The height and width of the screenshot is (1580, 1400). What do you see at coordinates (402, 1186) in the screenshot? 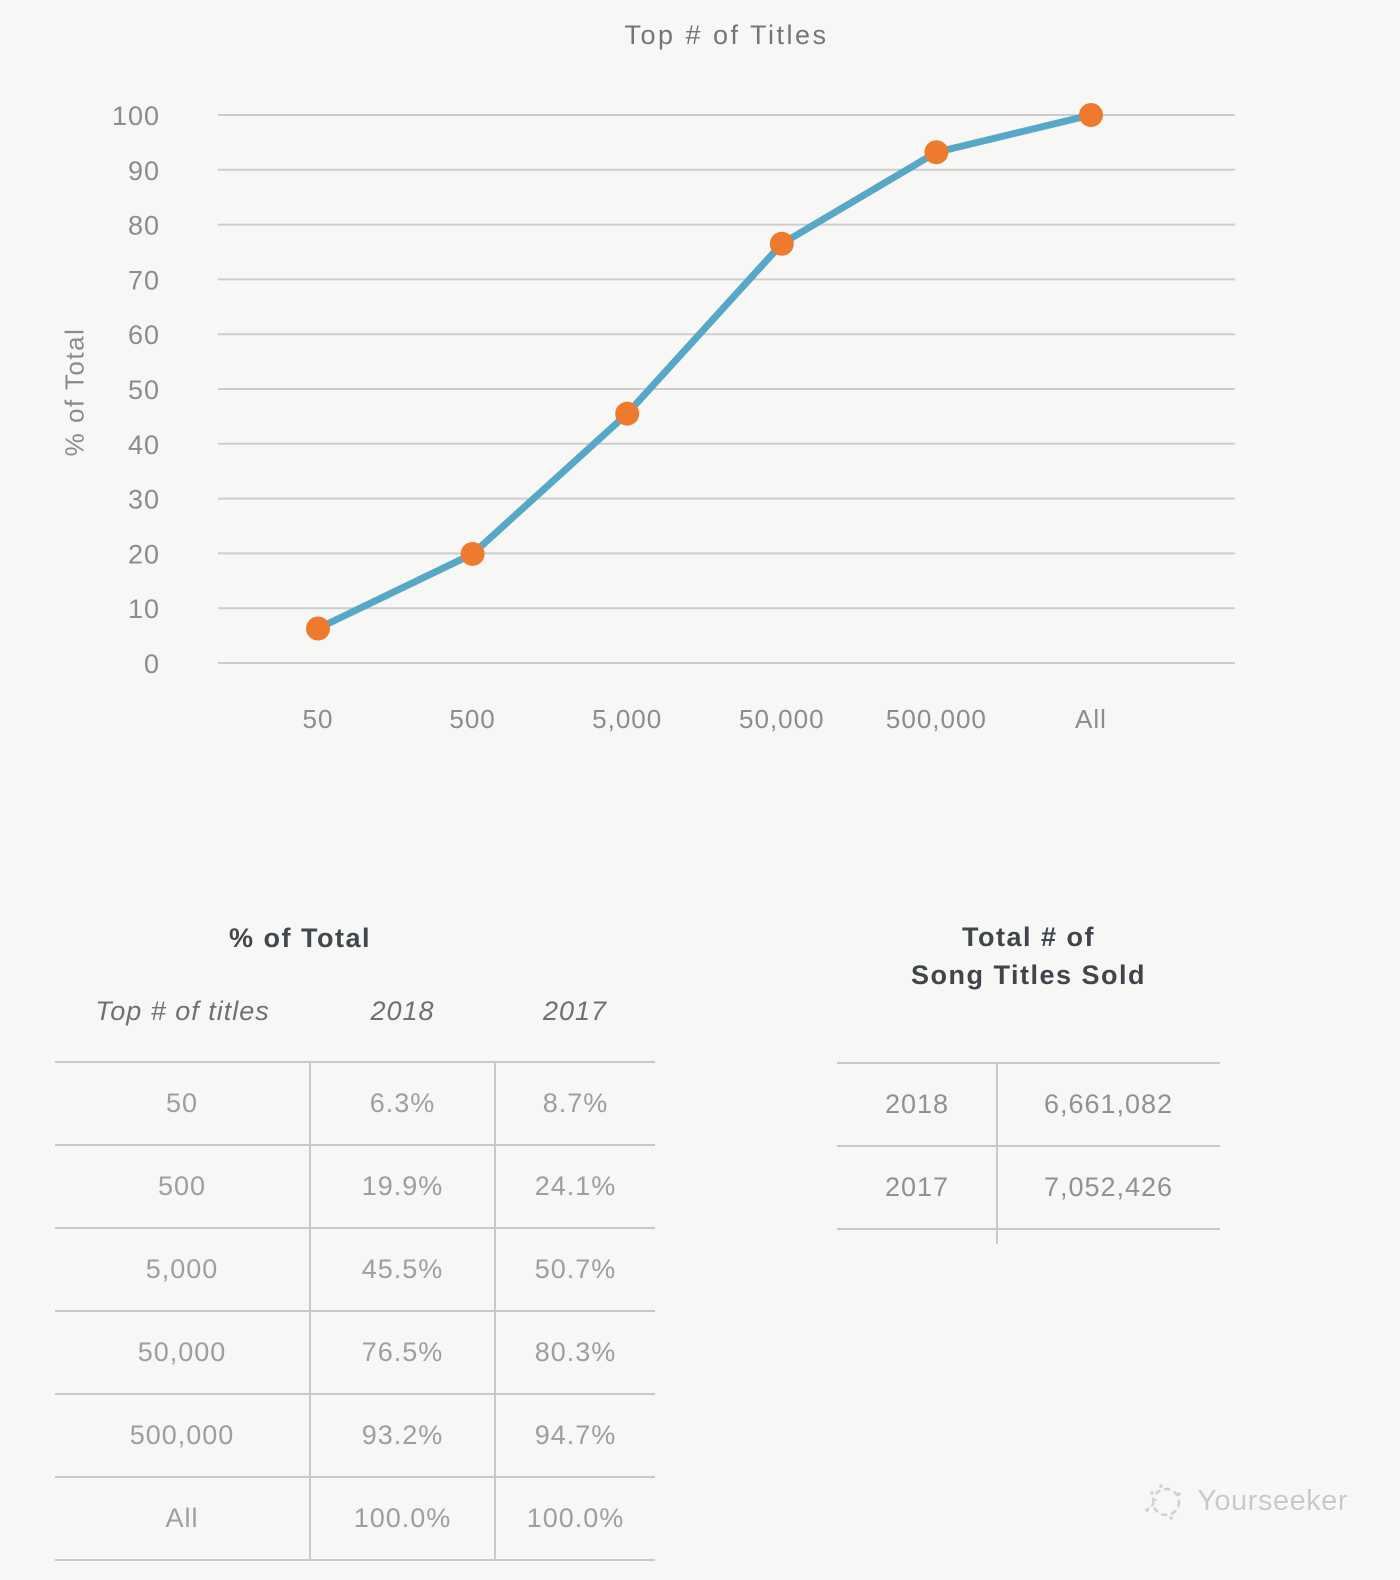
I see `value-2018: 19.9%` at bounding box center [402, 1186].